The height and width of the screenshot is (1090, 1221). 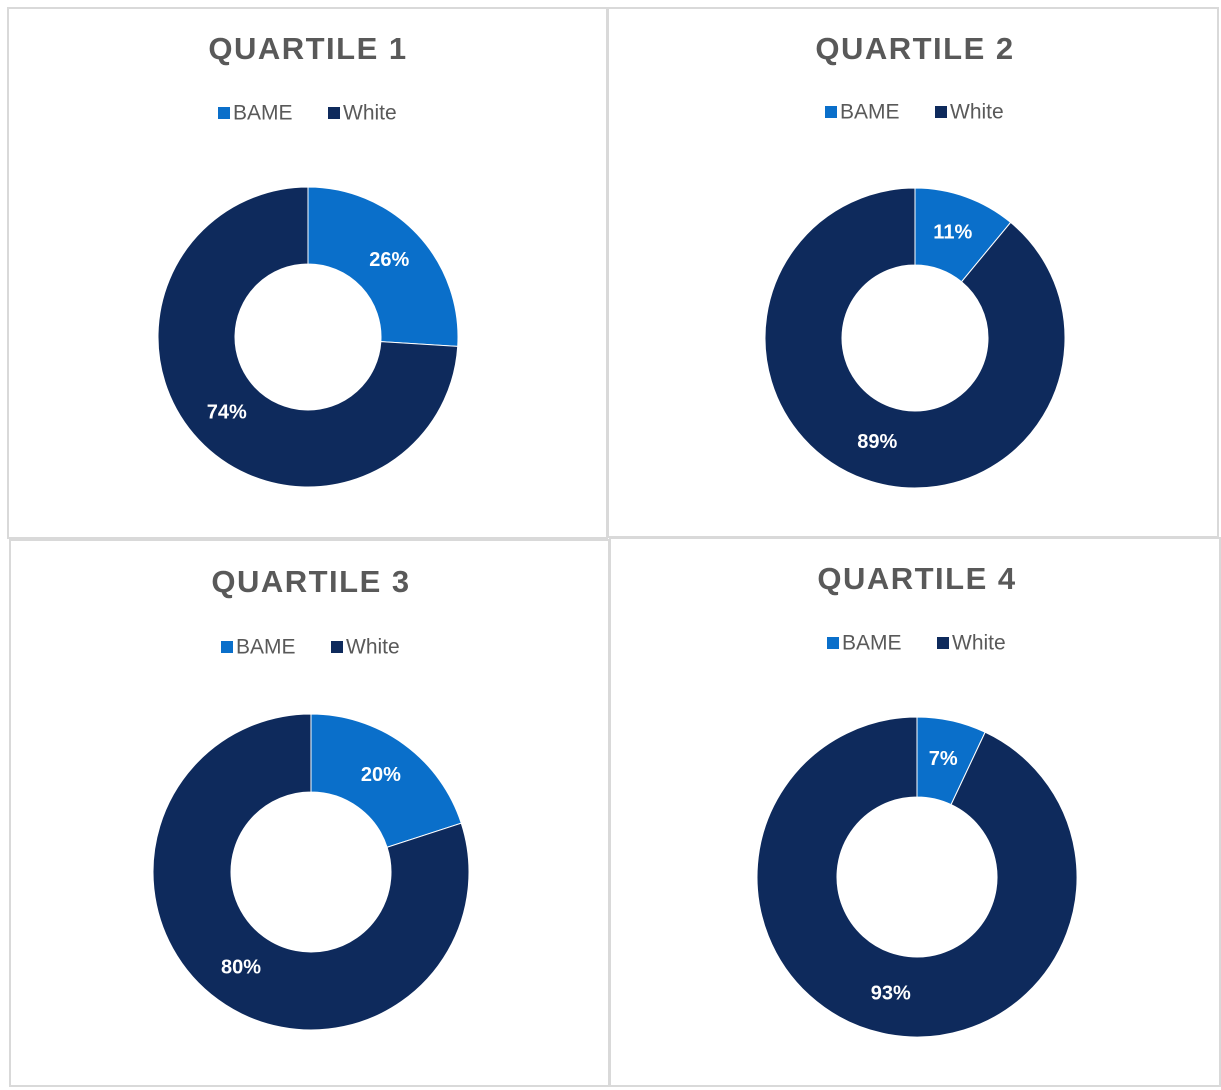 I want to click on chart: QUARTILE 2 BAME White 11% 89%, so click(x=915, y=260).